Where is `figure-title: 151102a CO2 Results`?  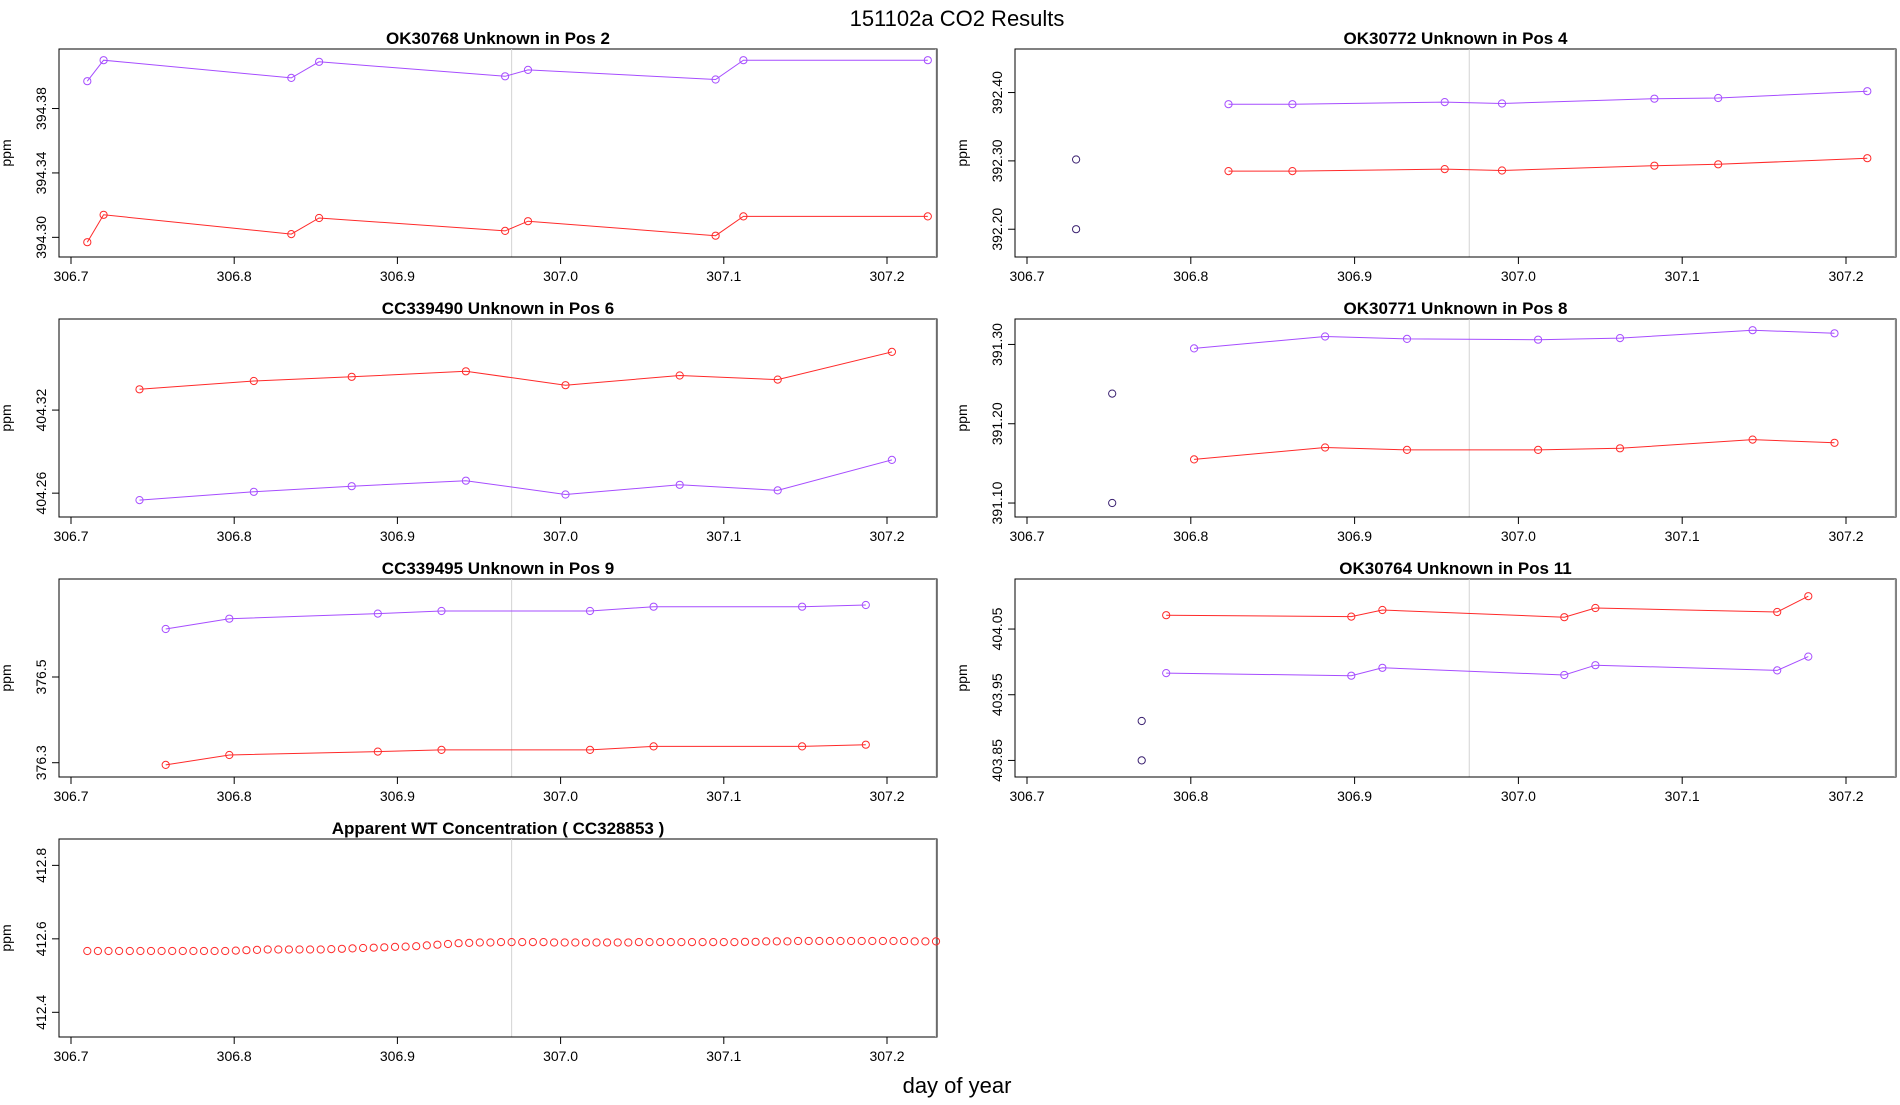
figure-title: 151102a CO2 Results is located at coordinates (957, 18).